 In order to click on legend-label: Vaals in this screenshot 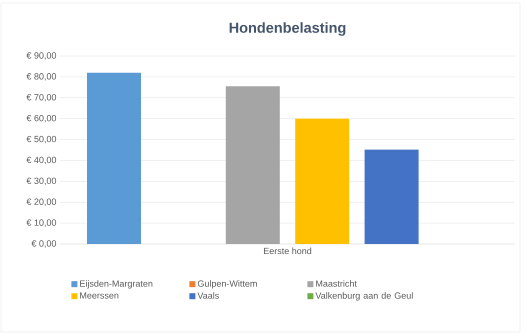, I will do `click(208, 295)`.